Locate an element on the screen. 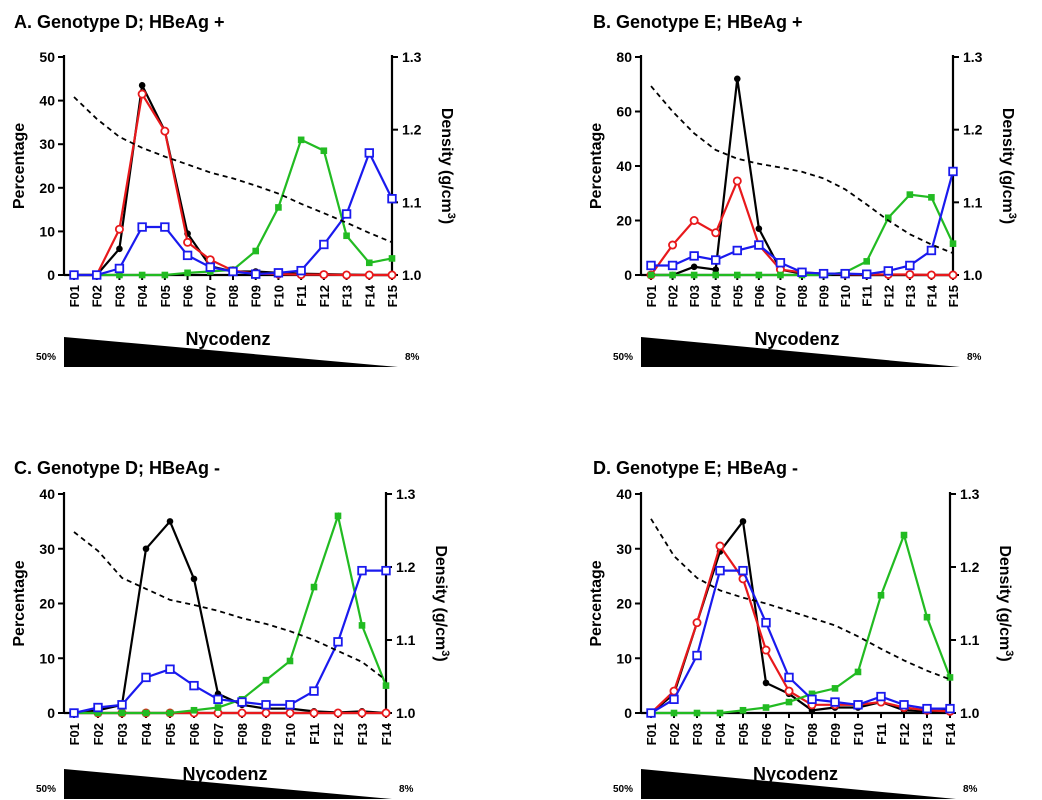 The width and height of the screenshot is (1042, 800). gradient-end-label: 8% is located at coordinates (974, 357).